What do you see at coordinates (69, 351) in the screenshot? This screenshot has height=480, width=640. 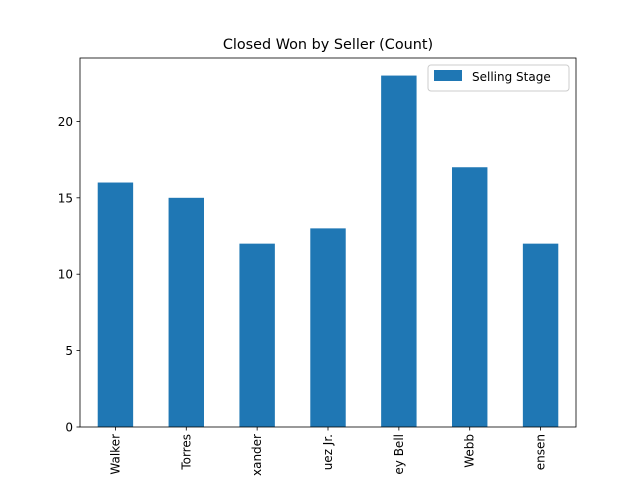 I see `y-tick-label: 5` at bounding box center [69, 351].